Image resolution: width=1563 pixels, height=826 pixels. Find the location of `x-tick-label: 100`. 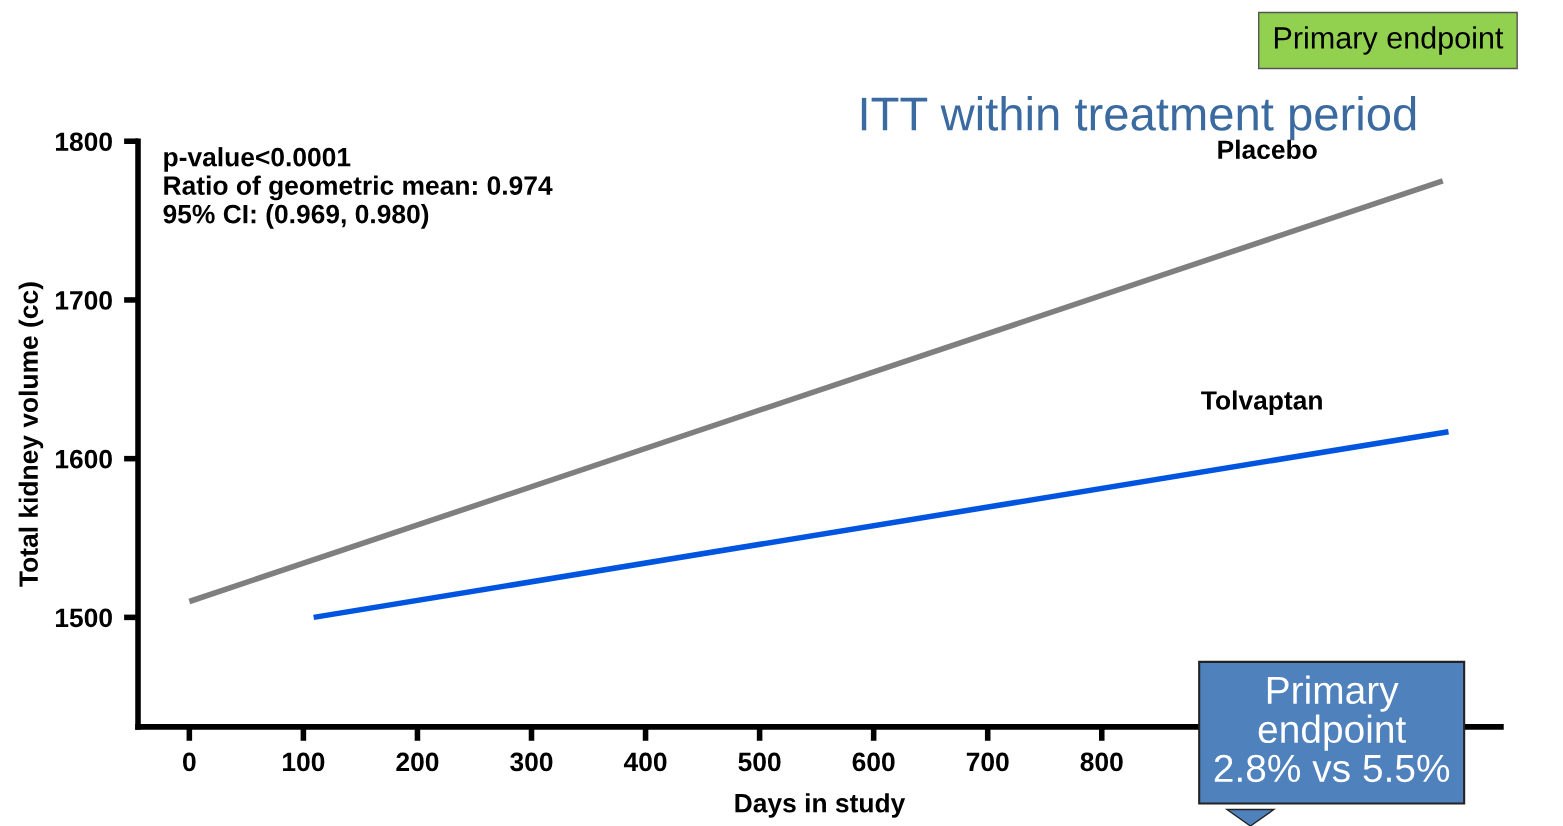

x-tick-label: 100 is located at coordinates (304, 762).